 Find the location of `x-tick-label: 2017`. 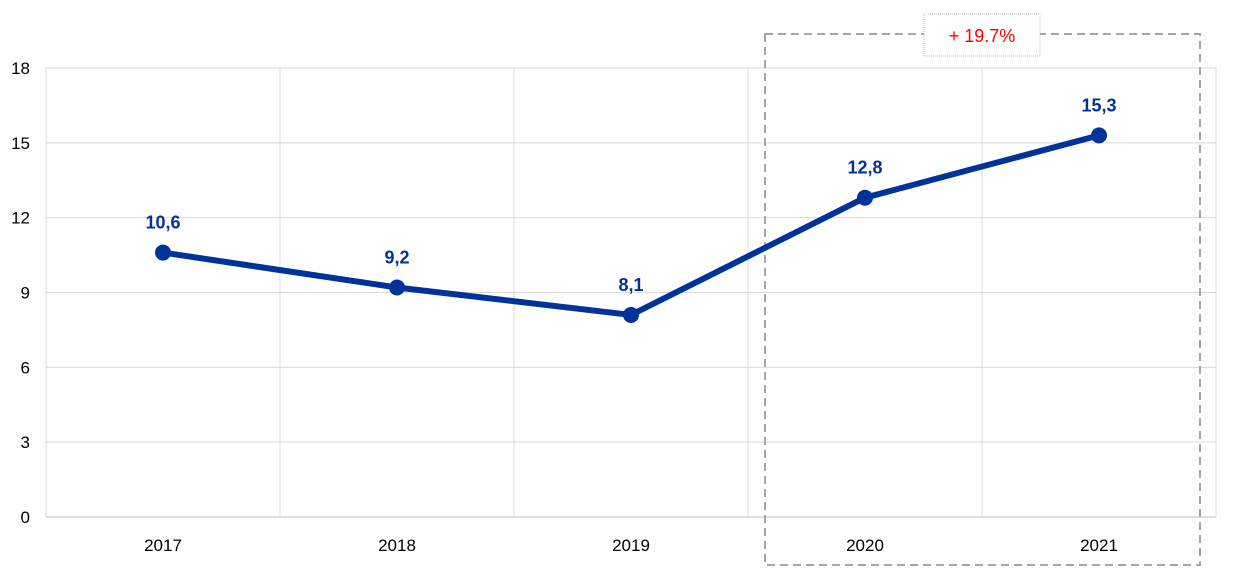

x-tick-label: 2017 is located at coordinates (163, 545).